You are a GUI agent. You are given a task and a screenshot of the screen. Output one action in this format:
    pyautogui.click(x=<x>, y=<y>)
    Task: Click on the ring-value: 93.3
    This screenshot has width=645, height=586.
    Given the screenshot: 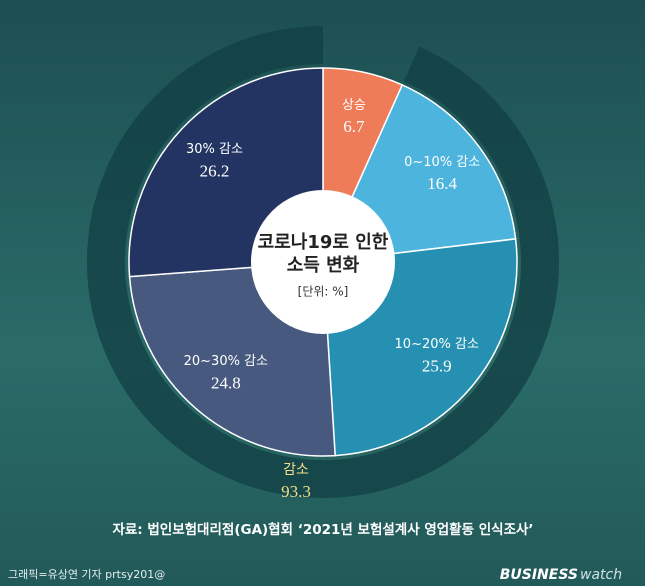 What is the action you would take?
    pyautogui.click(x=296, y=491)
    